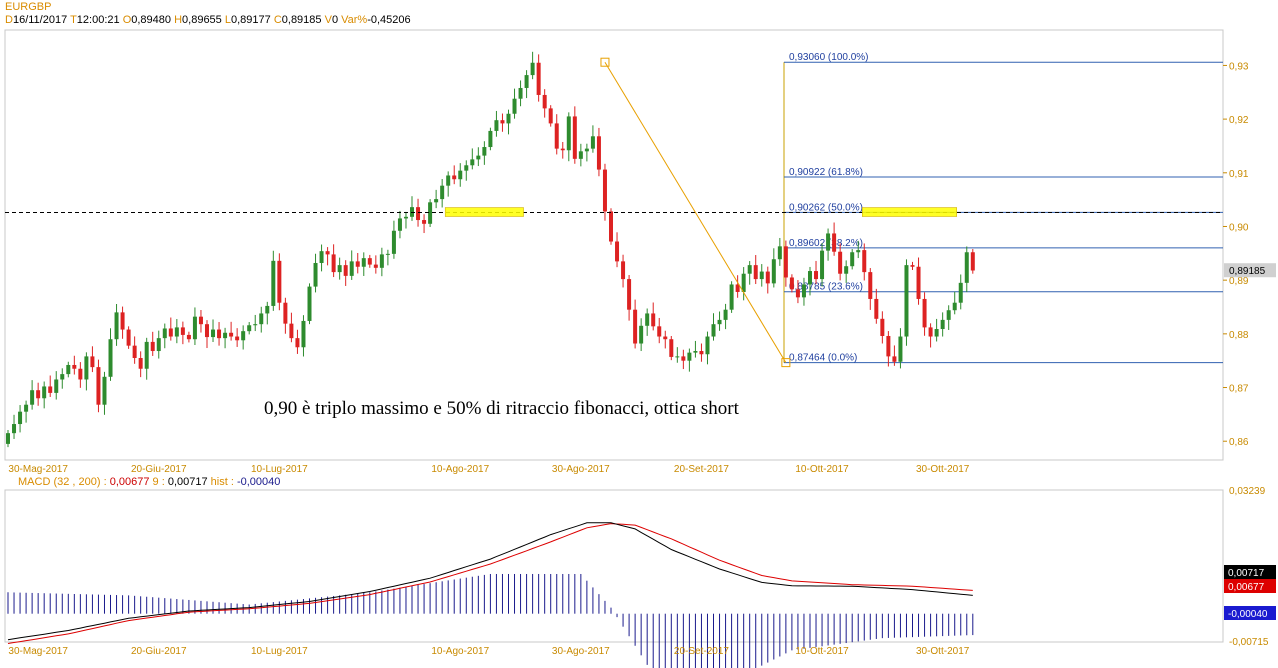 The image size is (1278, 668). What do you see at coordinates (38, 651) in the screenshot?
I see `macd-x-tick-label: 30-Mag-2017` at bounding box center [38, 651].